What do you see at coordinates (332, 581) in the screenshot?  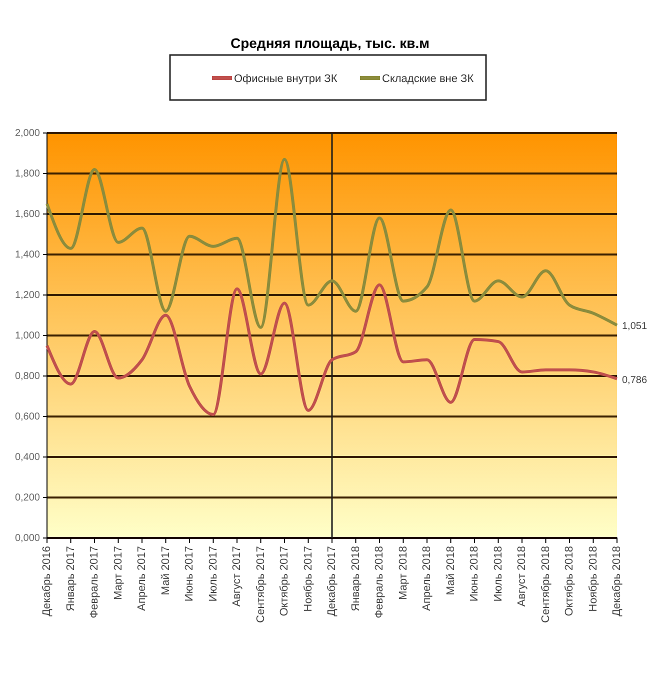 I see `x-tick-label: Декабрь 2017` at bounding box center [332, 581].